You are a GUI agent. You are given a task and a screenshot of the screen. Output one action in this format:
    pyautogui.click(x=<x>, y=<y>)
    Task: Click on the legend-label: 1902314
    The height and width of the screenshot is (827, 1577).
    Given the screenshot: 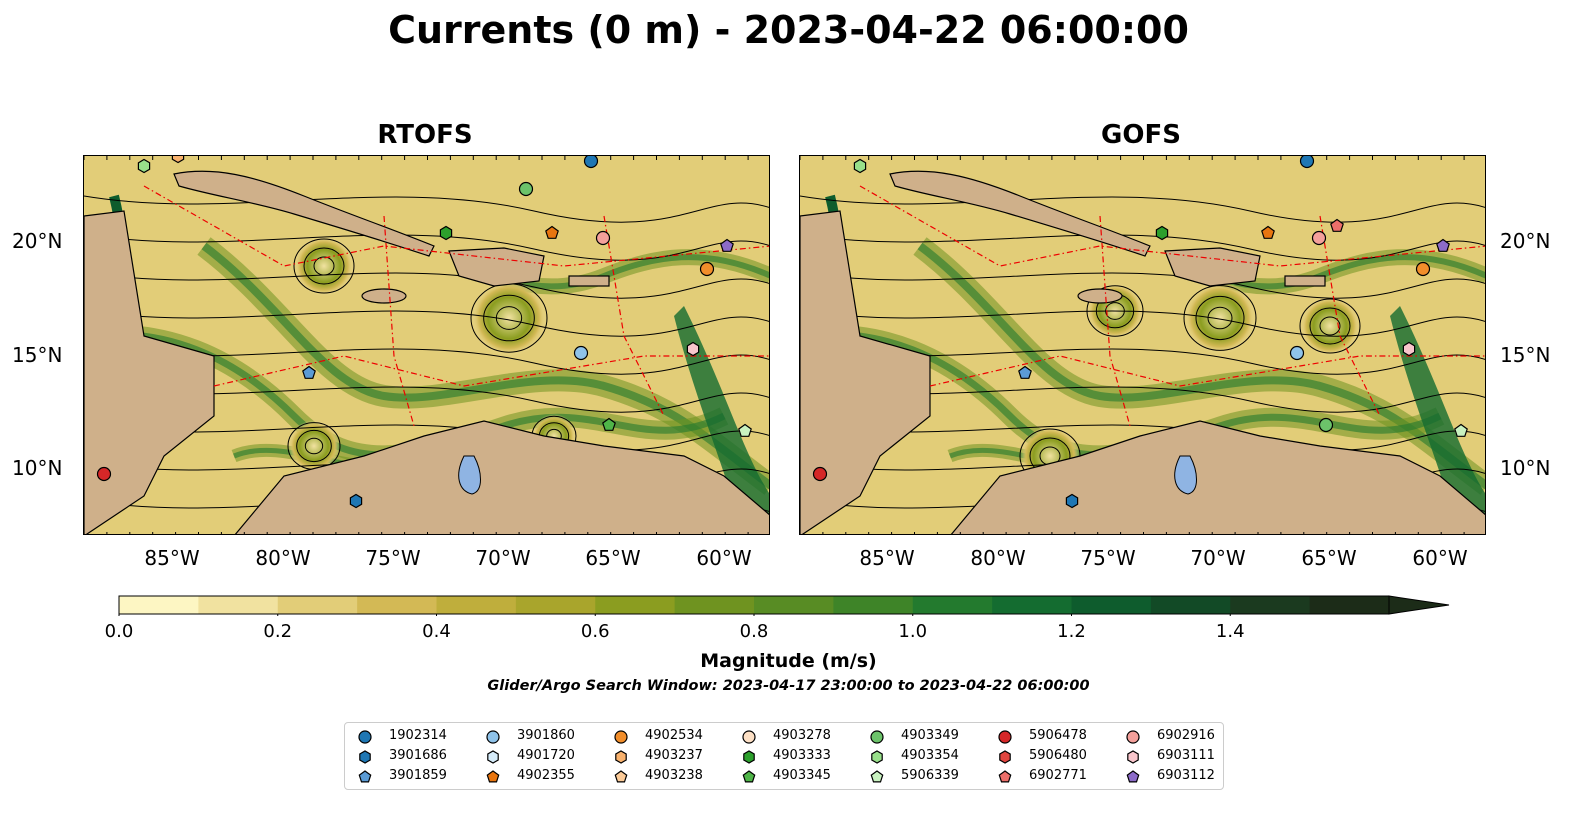 What is the action you would take?
    pyautogui.click(x=418, y=735)
    